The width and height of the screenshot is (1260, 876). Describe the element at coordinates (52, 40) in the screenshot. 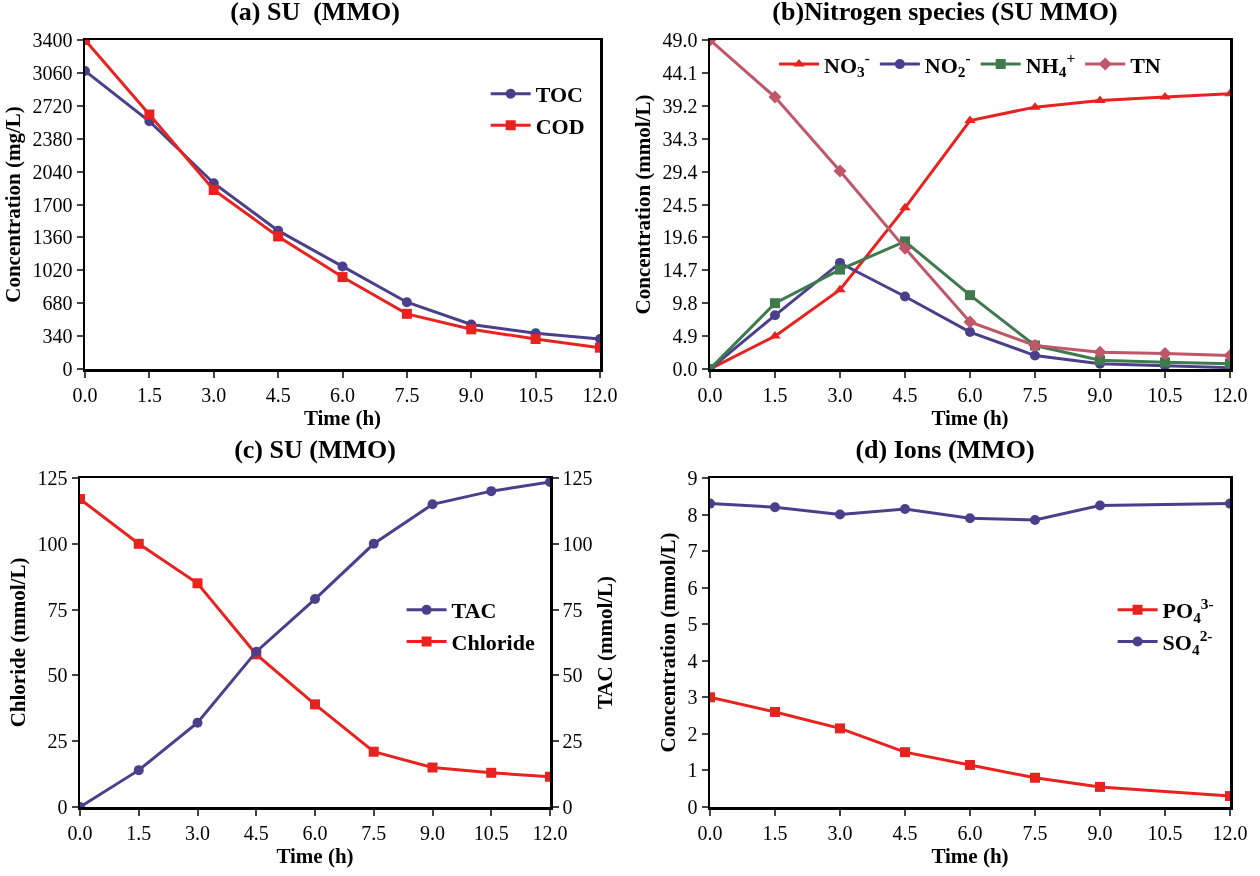

I see `y-tick-label: 3400` at that location.